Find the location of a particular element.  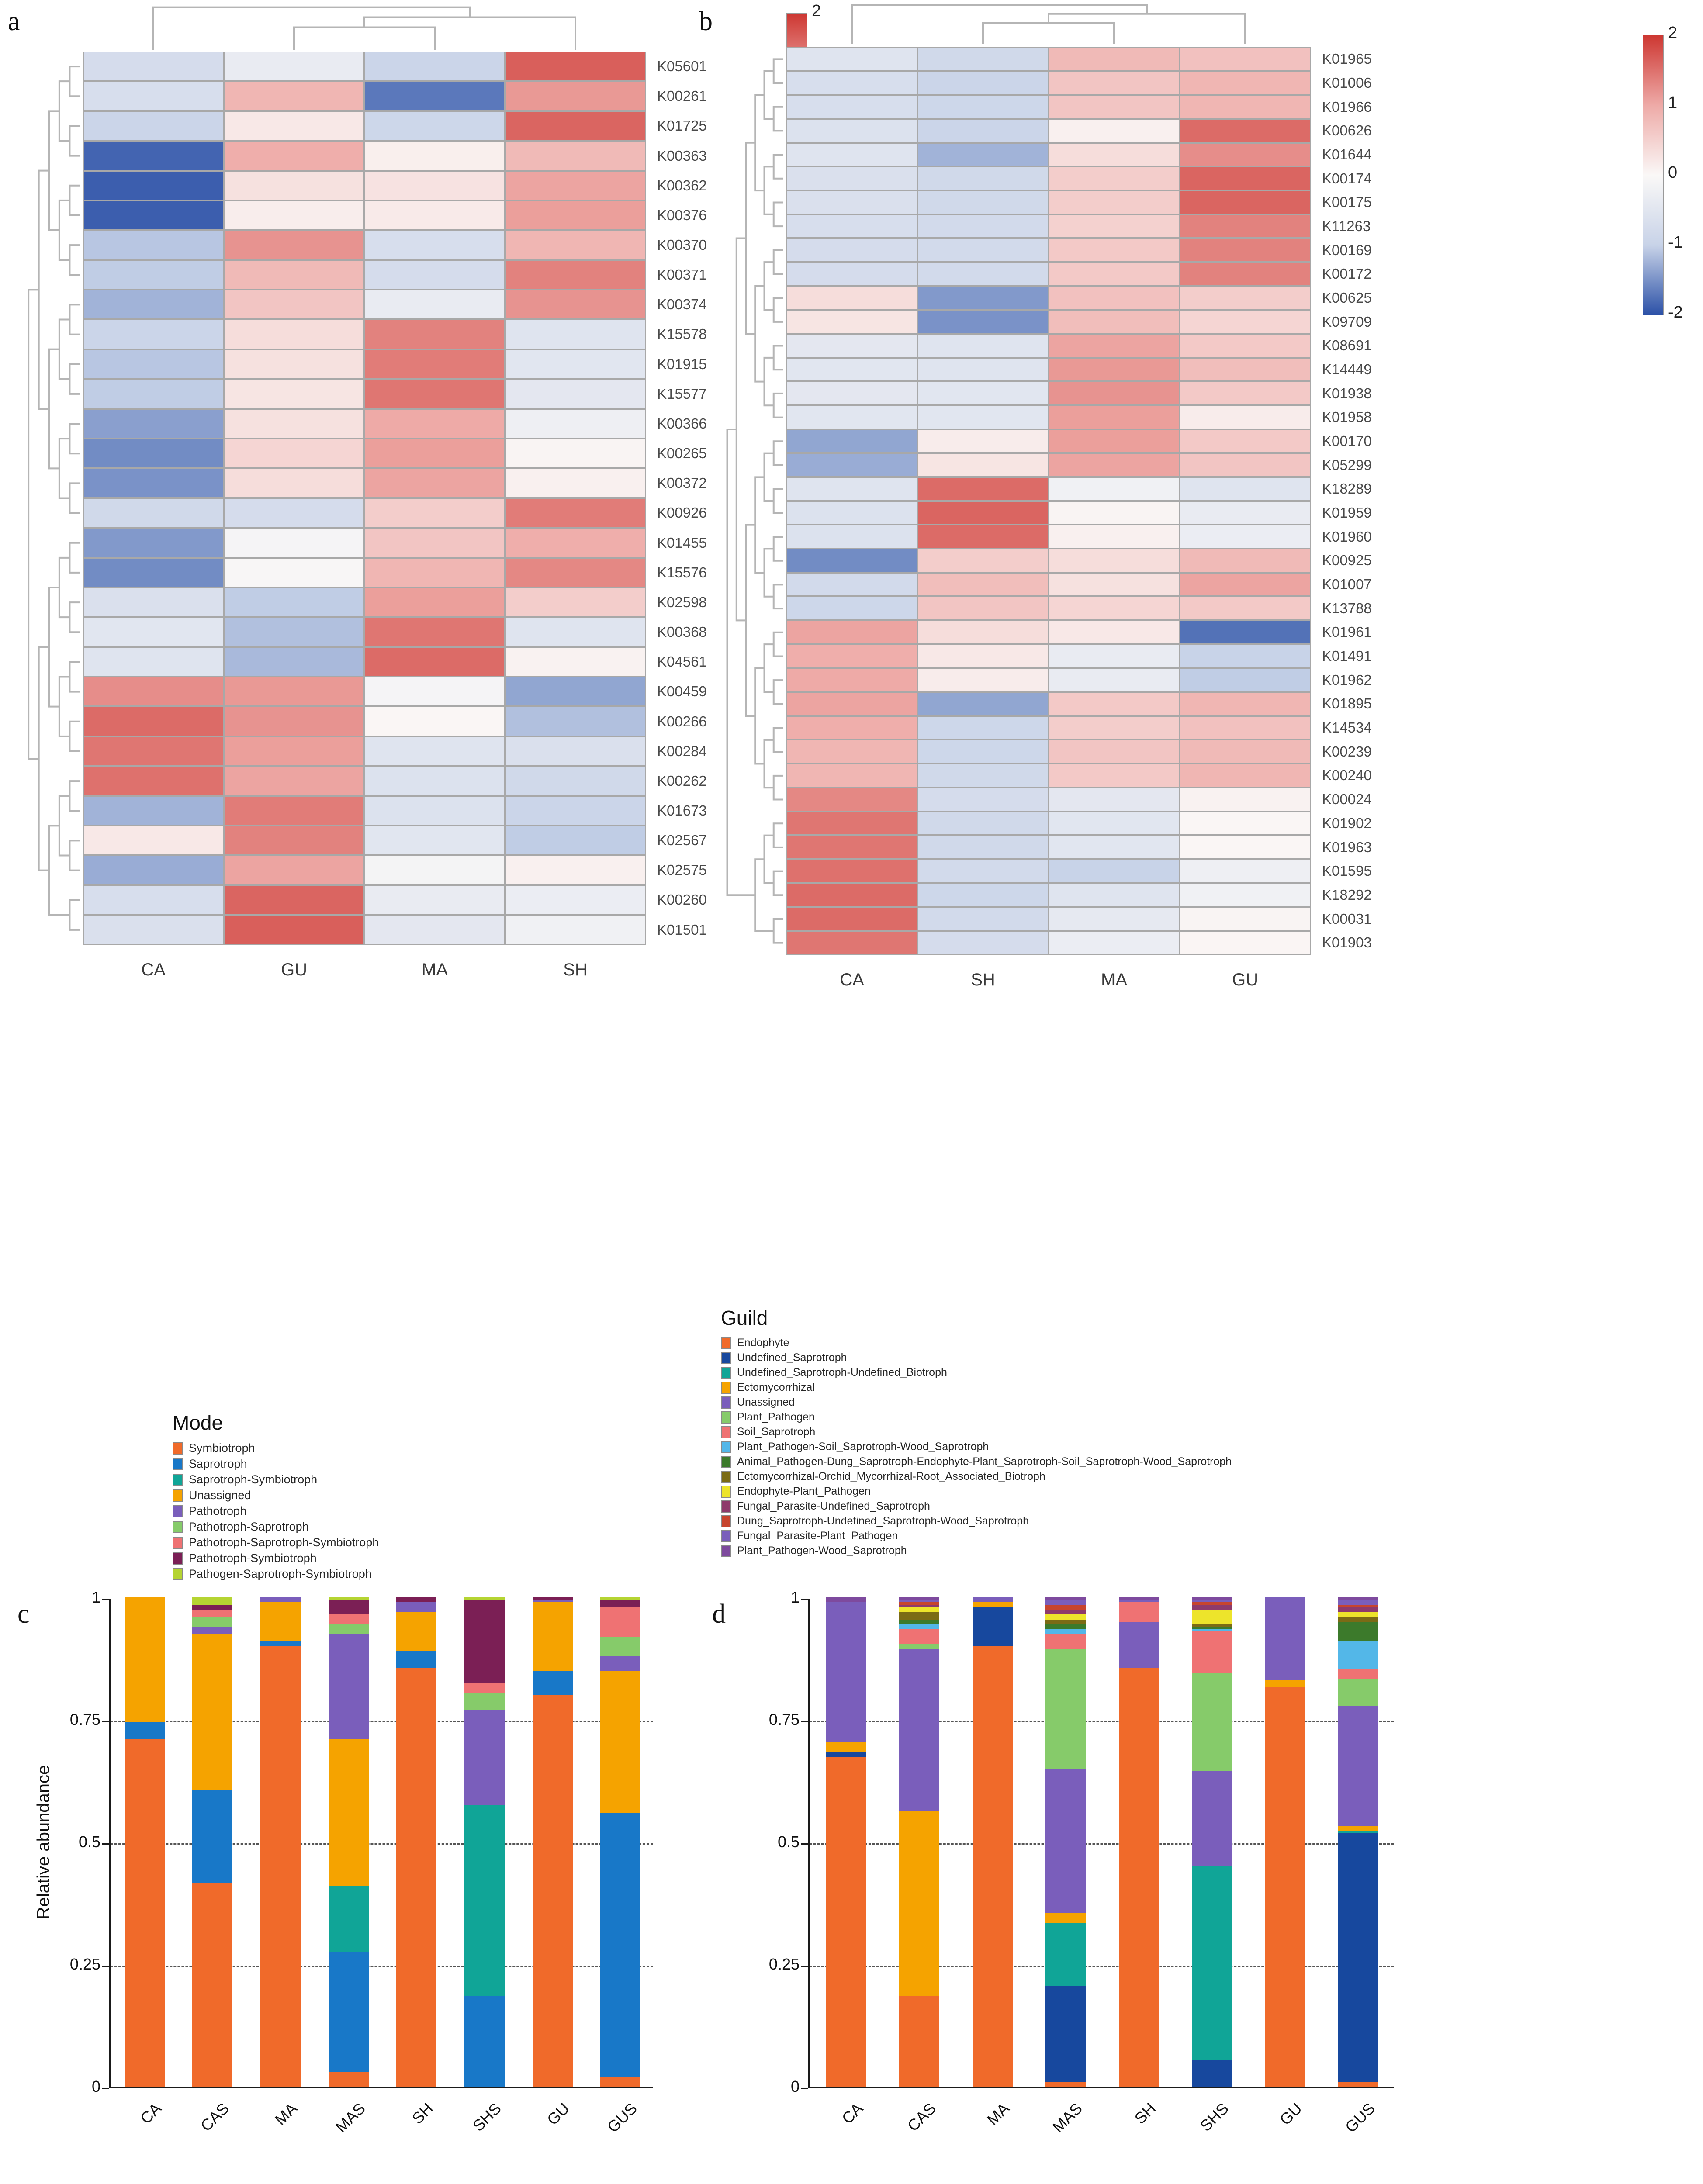

legend-item: Plant_Pathogen is located at coordinates (977, 1417).